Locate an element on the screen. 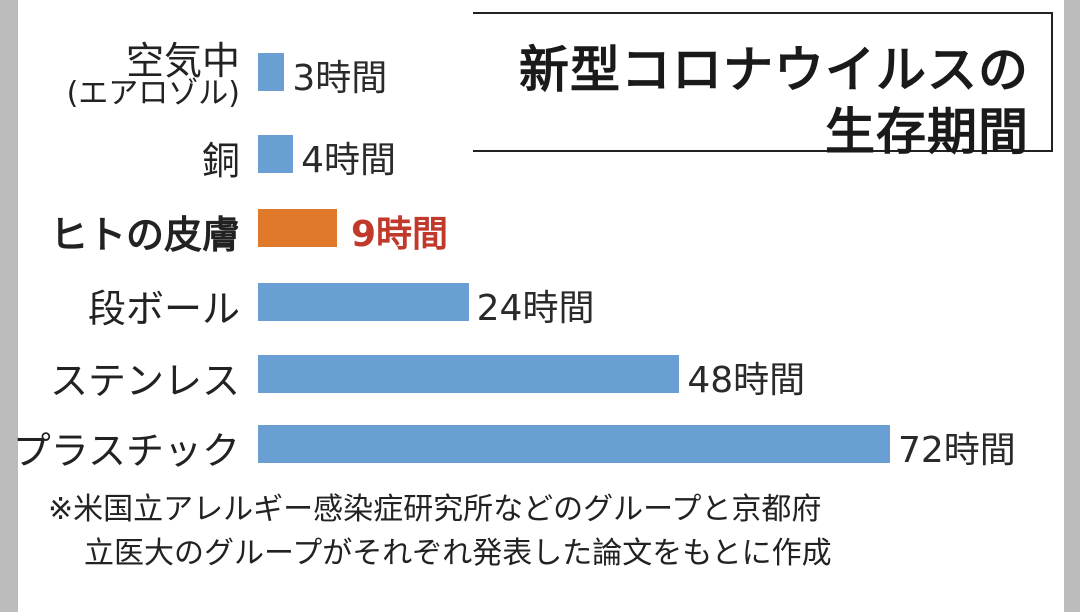 The height and width of the screenshot is (612, 1080). category-label: 段ボール is located at coordinates (163, 309).